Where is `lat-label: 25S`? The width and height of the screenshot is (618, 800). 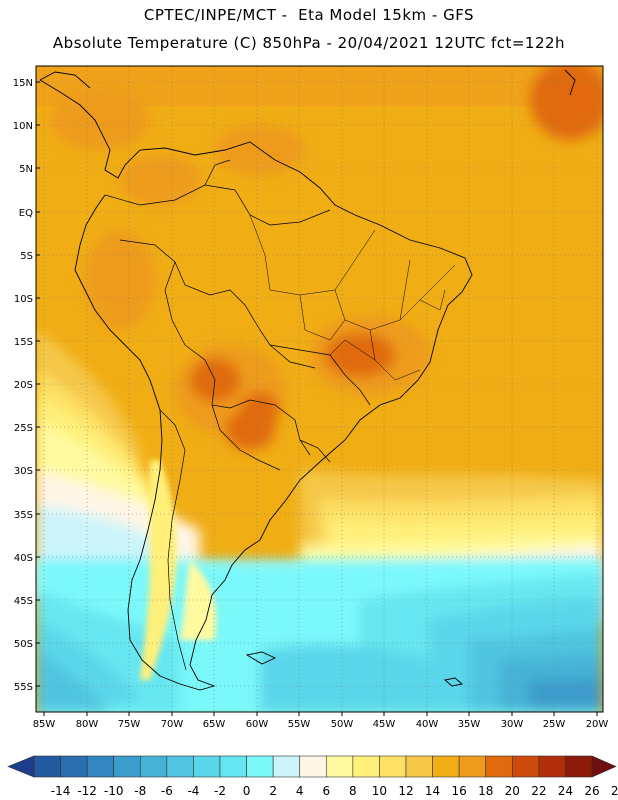 lat-label: 25S is located at coordinates (23, 428).